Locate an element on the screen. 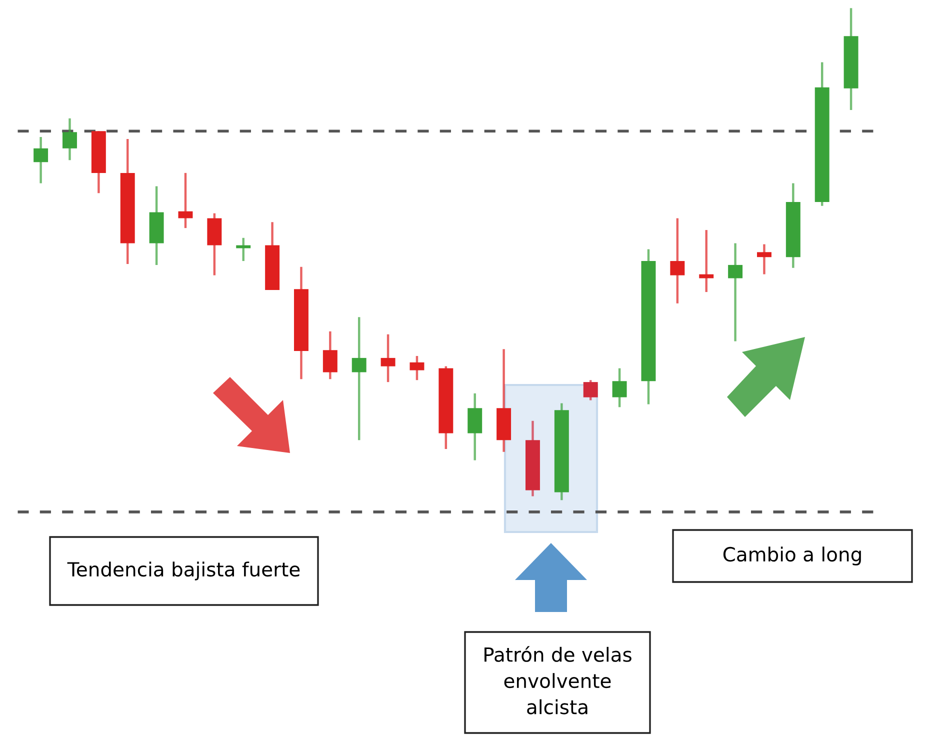 This screenshot has height=737, width=929. text: Cambio a long is located at coordinates (792, 556).